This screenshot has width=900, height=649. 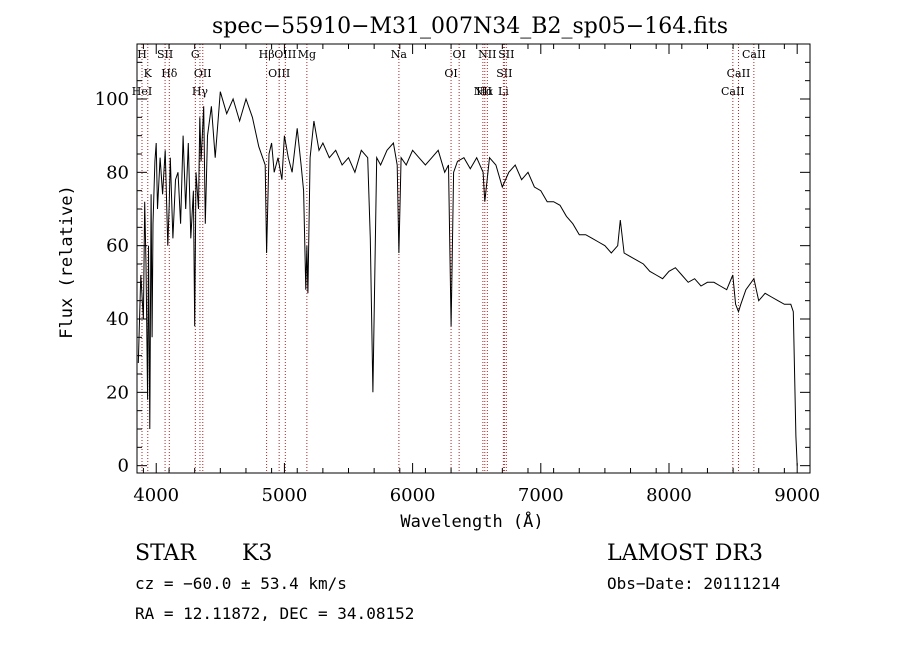 I want to click on y-tick-label: 60, so click(x=117, y=246).